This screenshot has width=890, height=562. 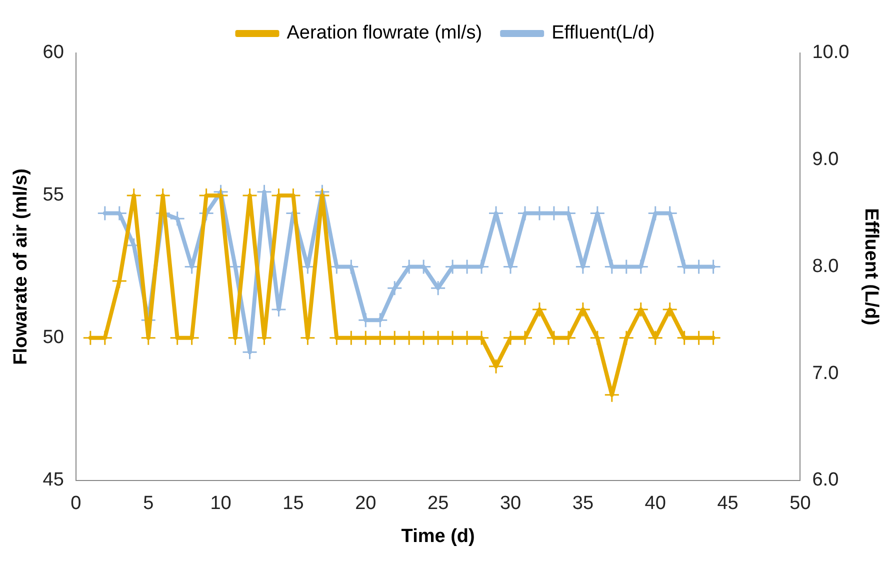 What do you see at coordinates (825, 159) in the screenshot?
I see `y2-tick-label: 9.0` at bounding box center [825, 159].